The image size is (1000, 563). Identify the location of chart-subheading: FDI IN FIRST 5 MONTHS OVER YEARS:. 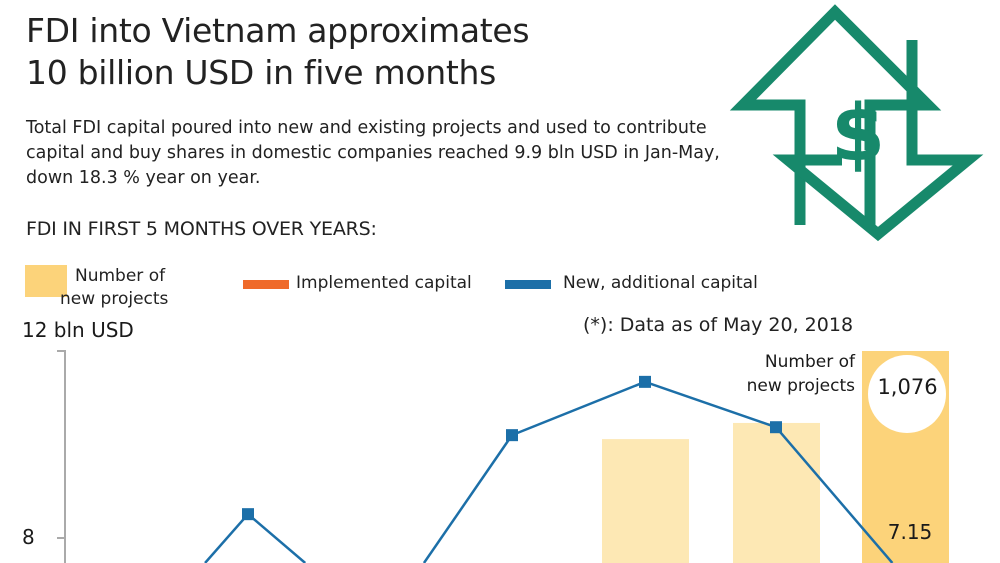
(201, 229).